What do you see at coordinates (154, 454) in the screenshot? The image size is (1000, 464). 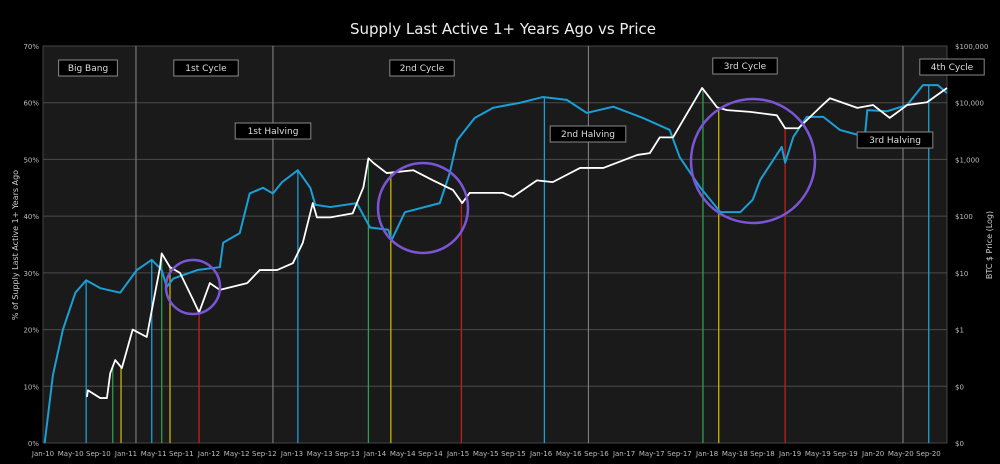 I see `x-tick-label: May-11` at bounding box center [154, 454].